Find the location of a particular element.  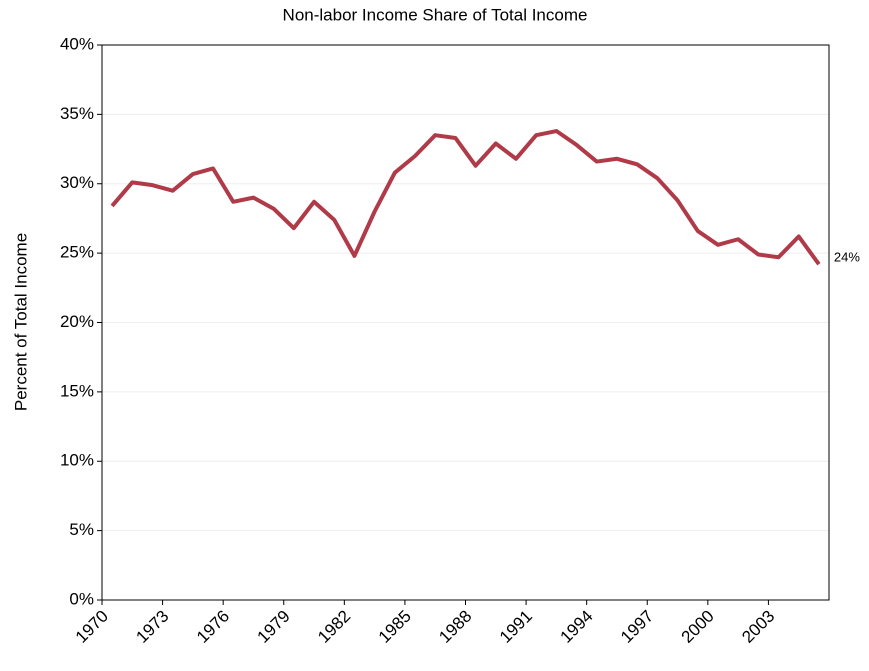

y-tick-label: 30% is located at coordinates (77, 182).